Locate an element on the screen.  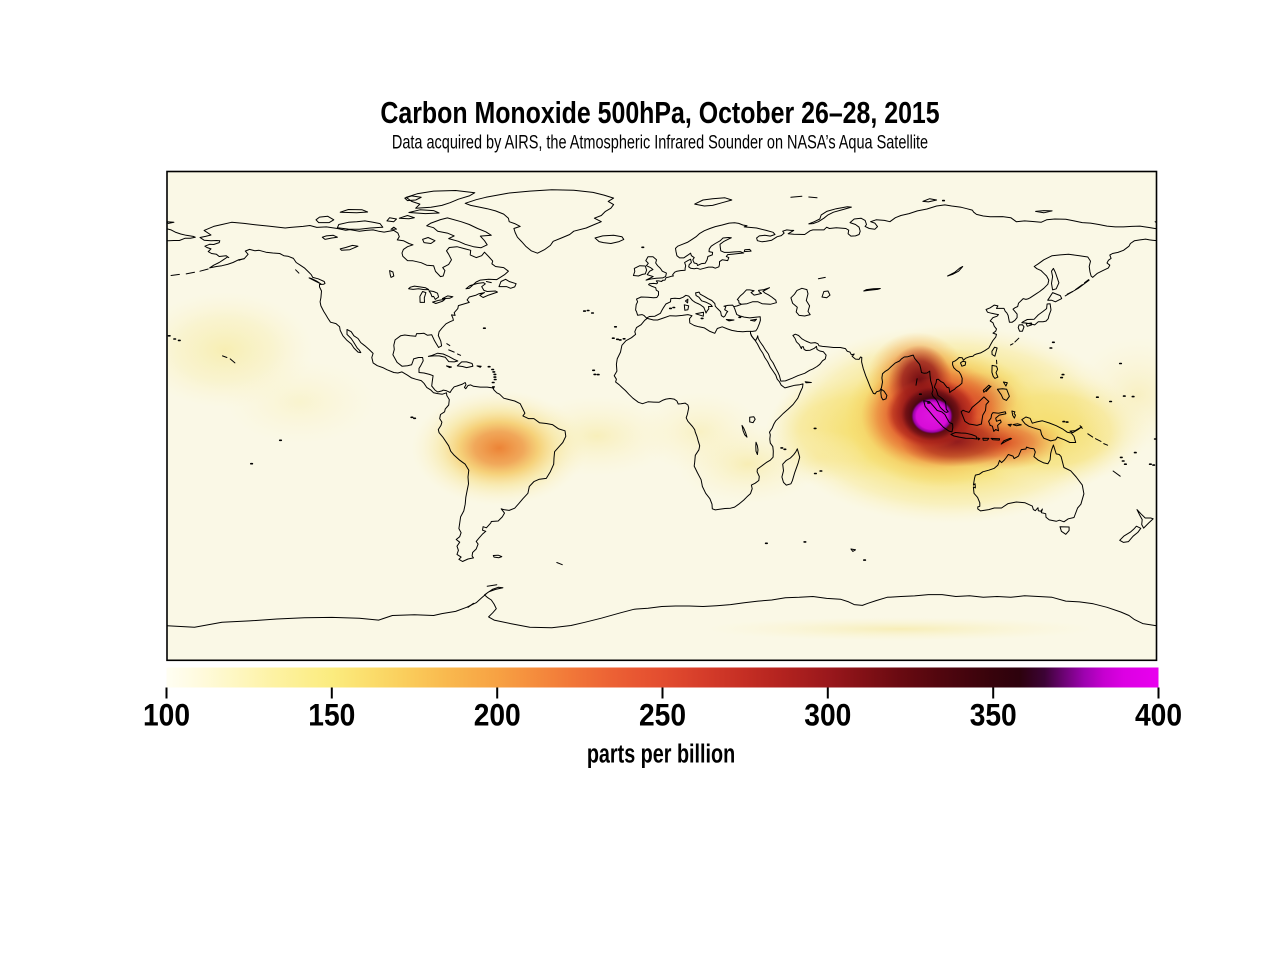
svg-text: 350 is located at coordinates (993, 715).